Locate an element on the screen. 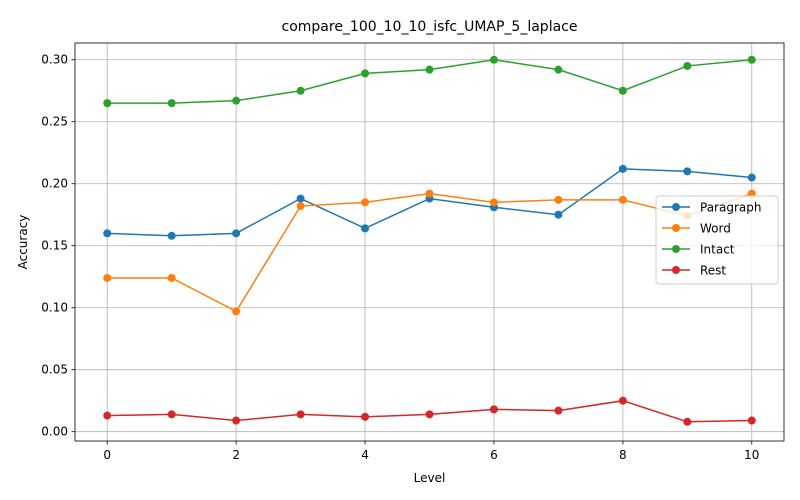 The image size is (800, 500). x-tick-label: 4 is located at coordinates (365, 455).